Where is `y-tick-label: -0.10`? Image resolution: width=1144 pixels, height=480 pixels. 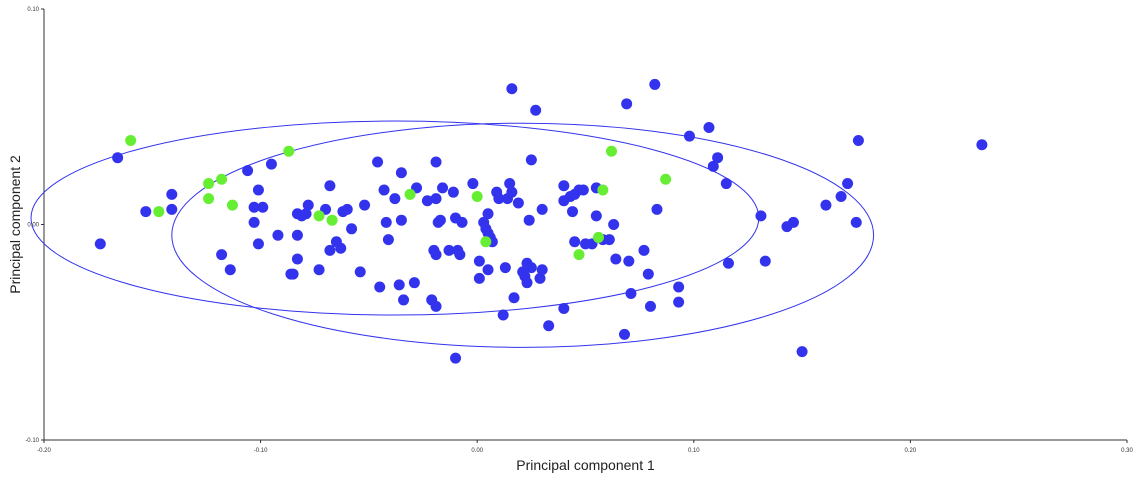 y-tick-label: -0.10 is located at coordinates (32, 441).